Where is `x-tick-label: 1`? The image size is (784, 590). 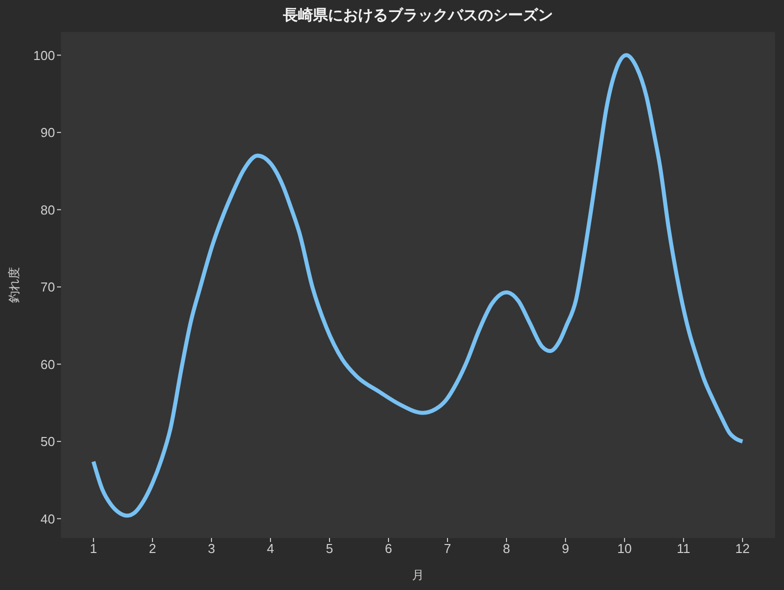 x-tick-label: 1 is located at coordinates (94, 548).